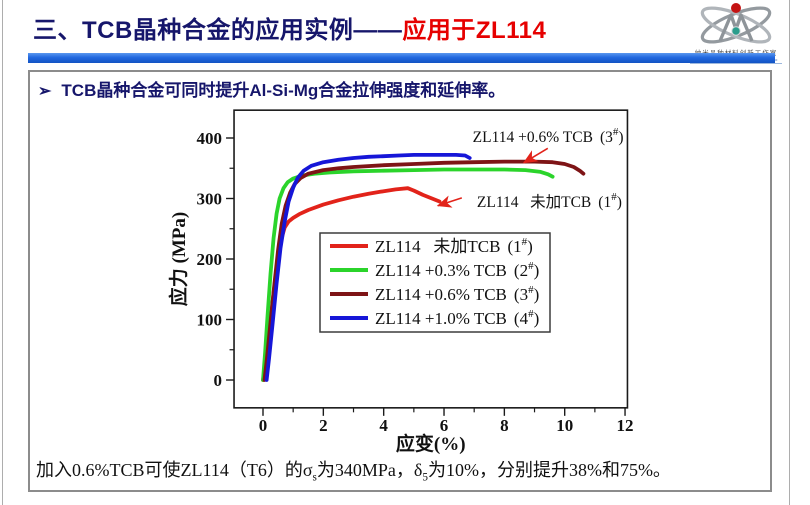 The width and height of the screenshot is (810, 505). Describe the element at coordinates (314, 477) in the screenshot. I see `sigma-subscript: s` at that location.